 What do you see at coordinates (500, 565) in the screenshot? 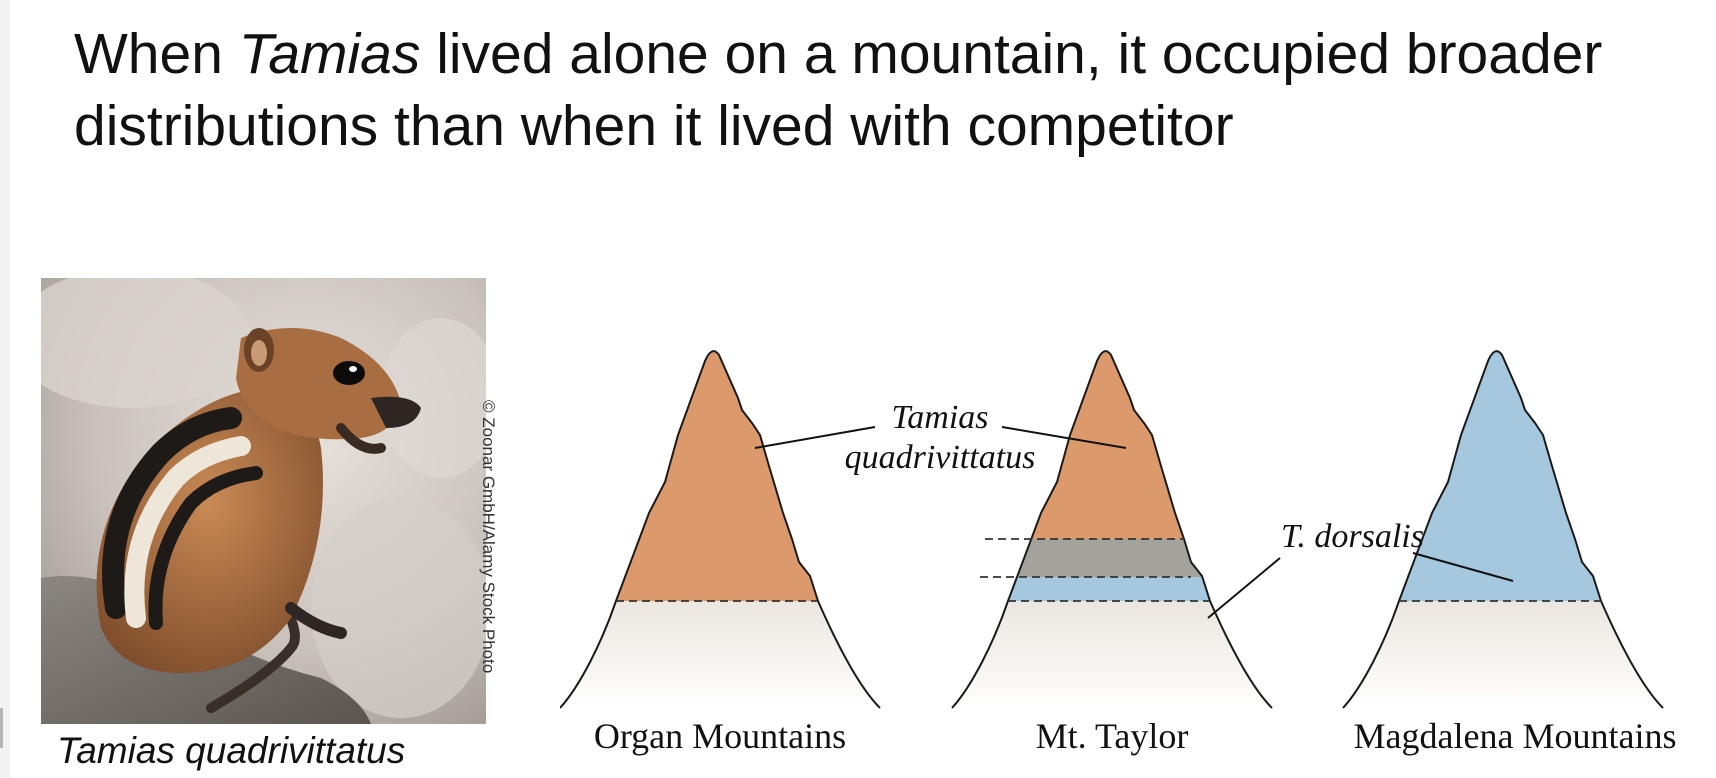
I see `photo-credit-area: © Zoonar GmbH/Alamy Stock Photo` at bounding box center [500, 565].